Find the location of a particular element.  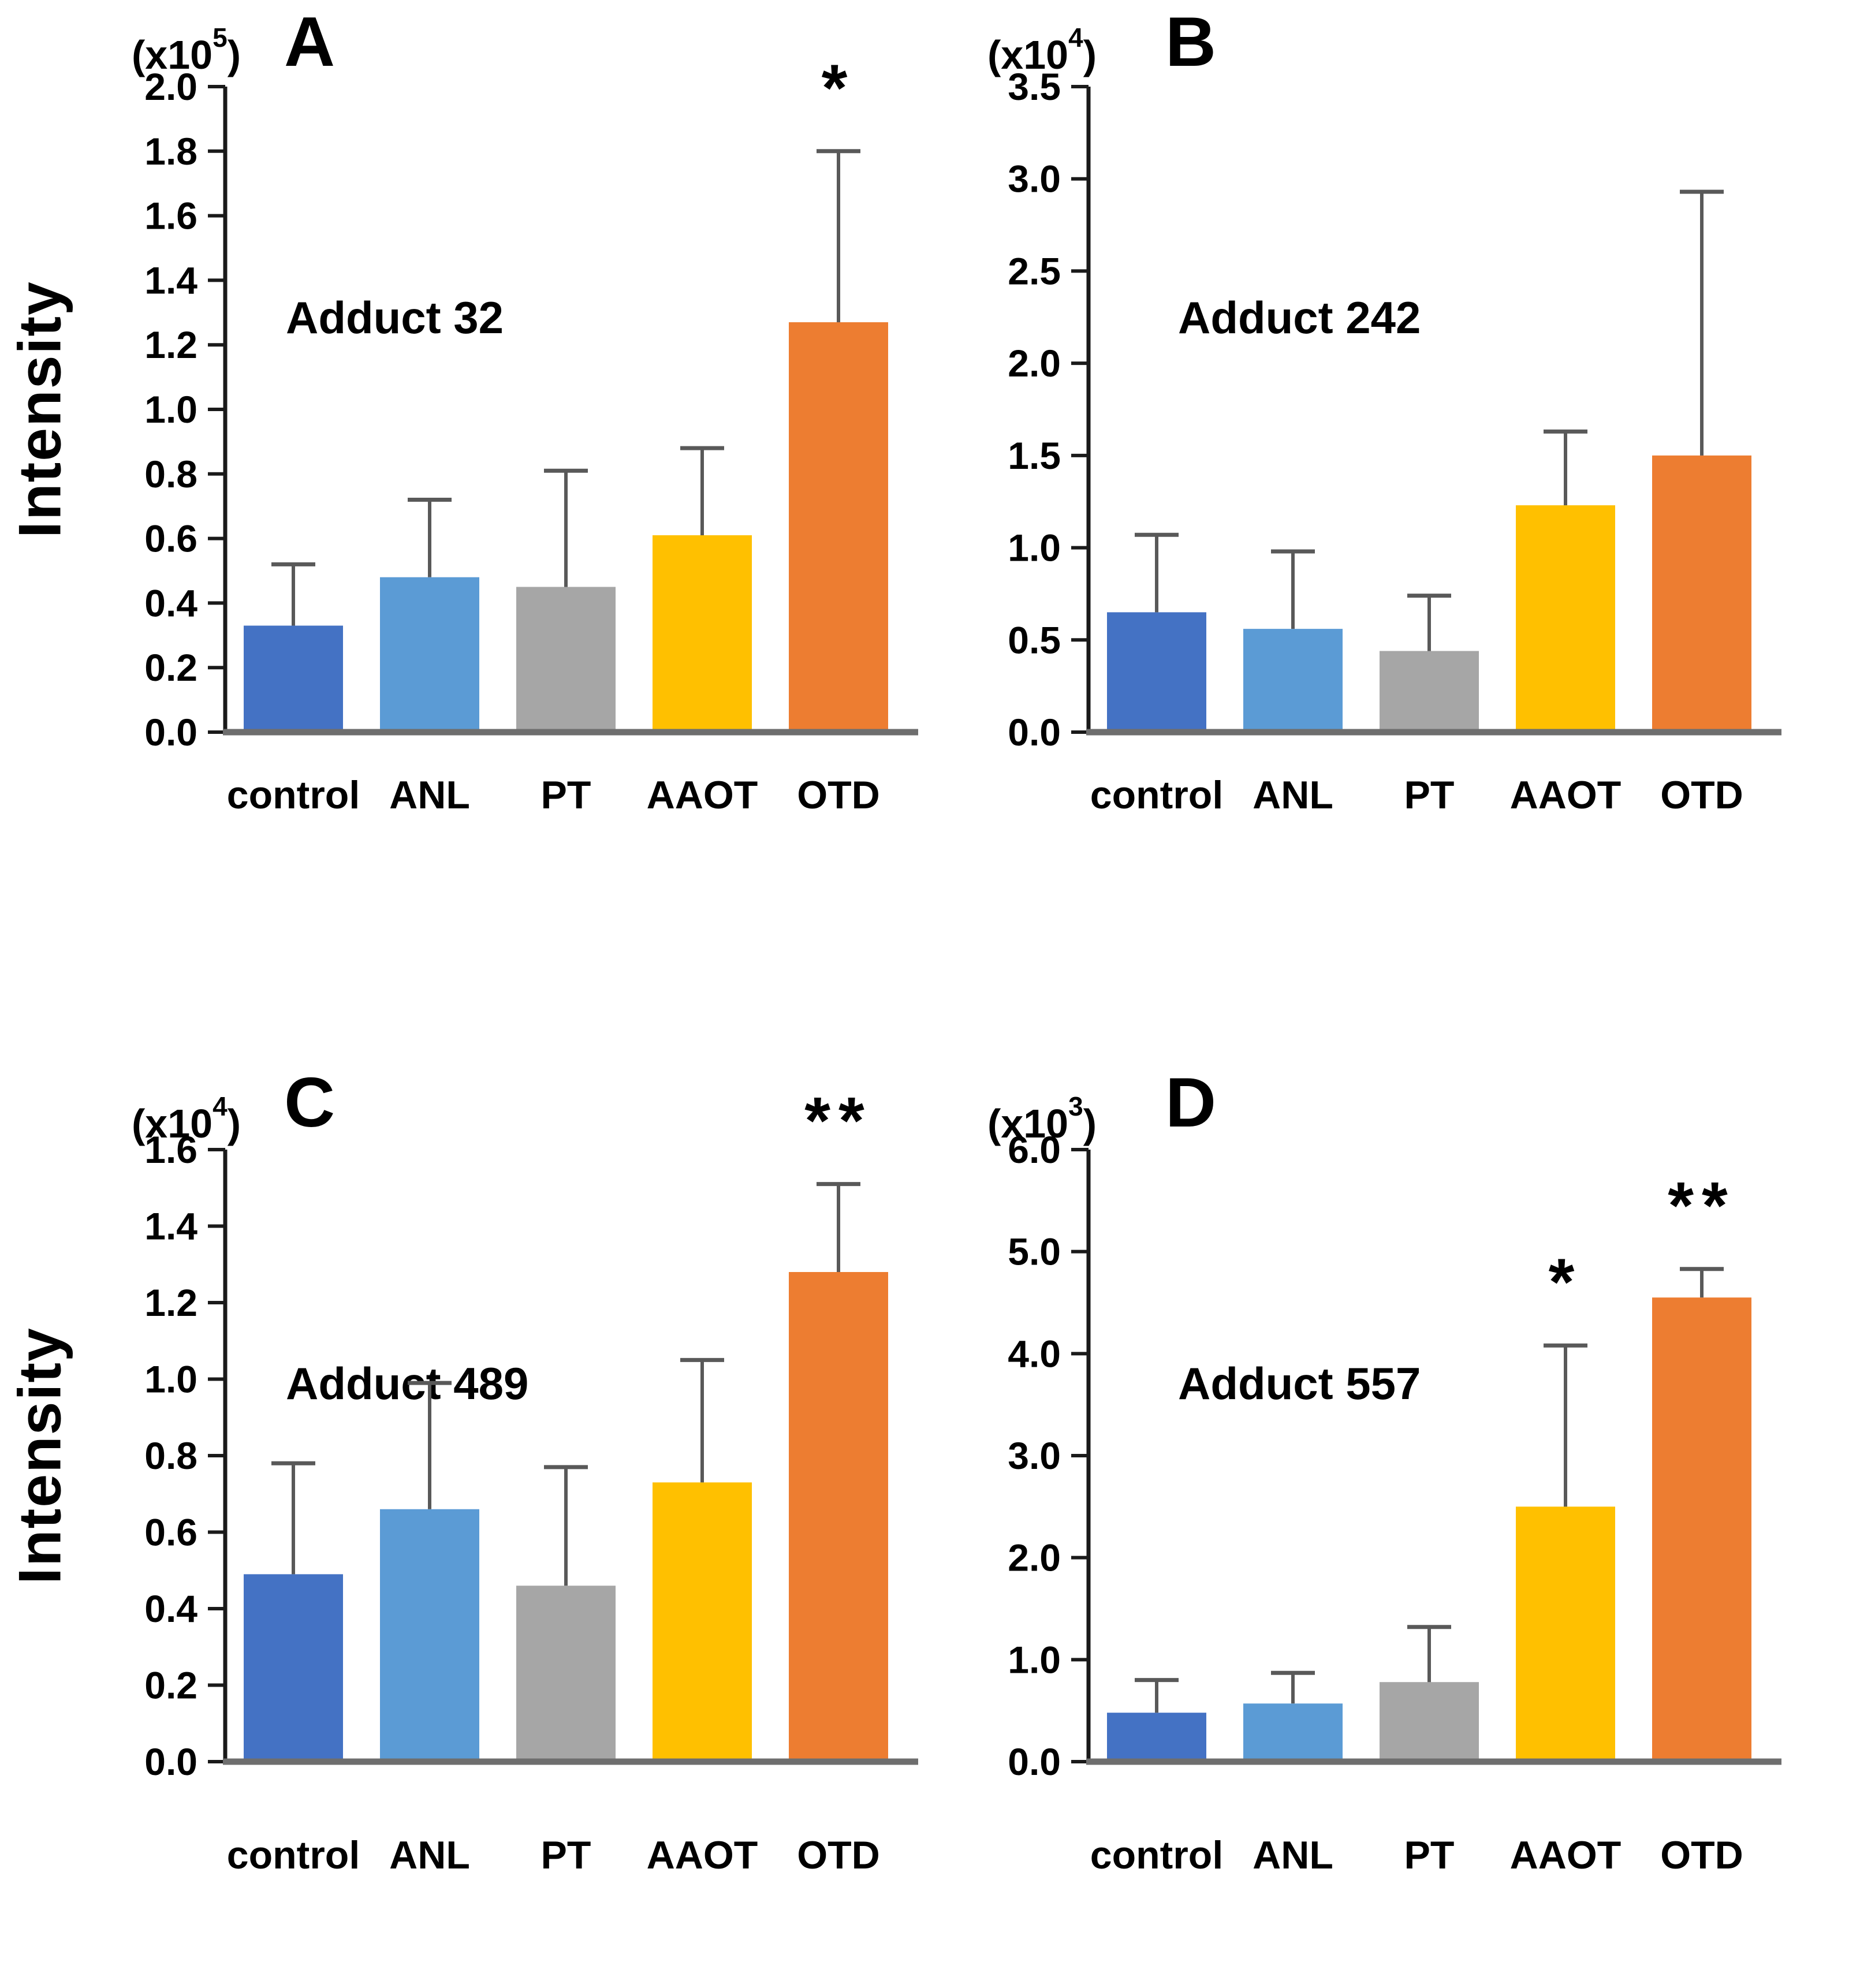

significance-marker-AAOT: * is located at coordinates (1566, 1282).